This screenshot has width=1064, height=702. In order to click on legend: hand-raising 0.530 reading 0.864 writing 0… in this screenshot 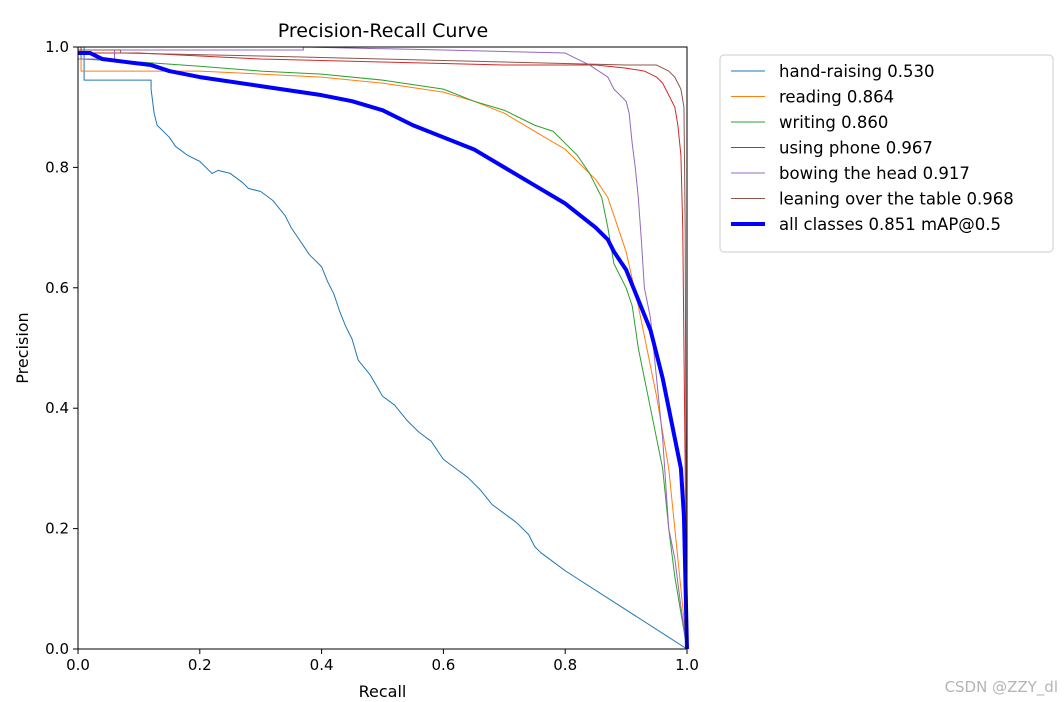, I will do `click(886, 153)`.